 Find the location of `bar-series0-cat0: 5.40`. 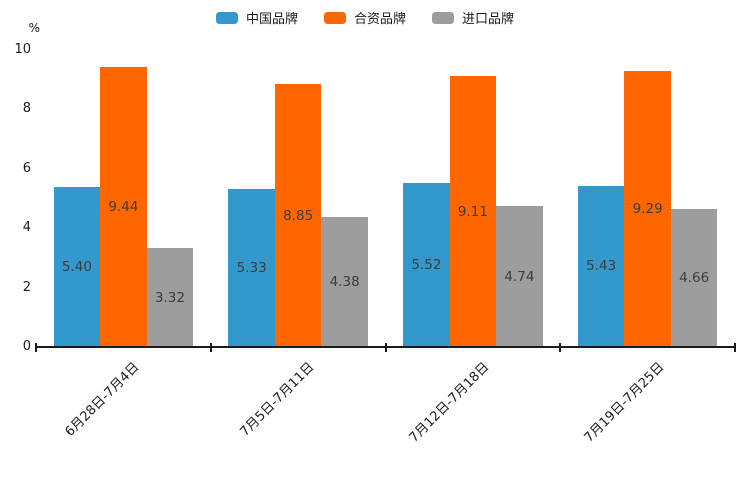

bar-series0-cat0: 5.40 is located at coordinates (77, 266).